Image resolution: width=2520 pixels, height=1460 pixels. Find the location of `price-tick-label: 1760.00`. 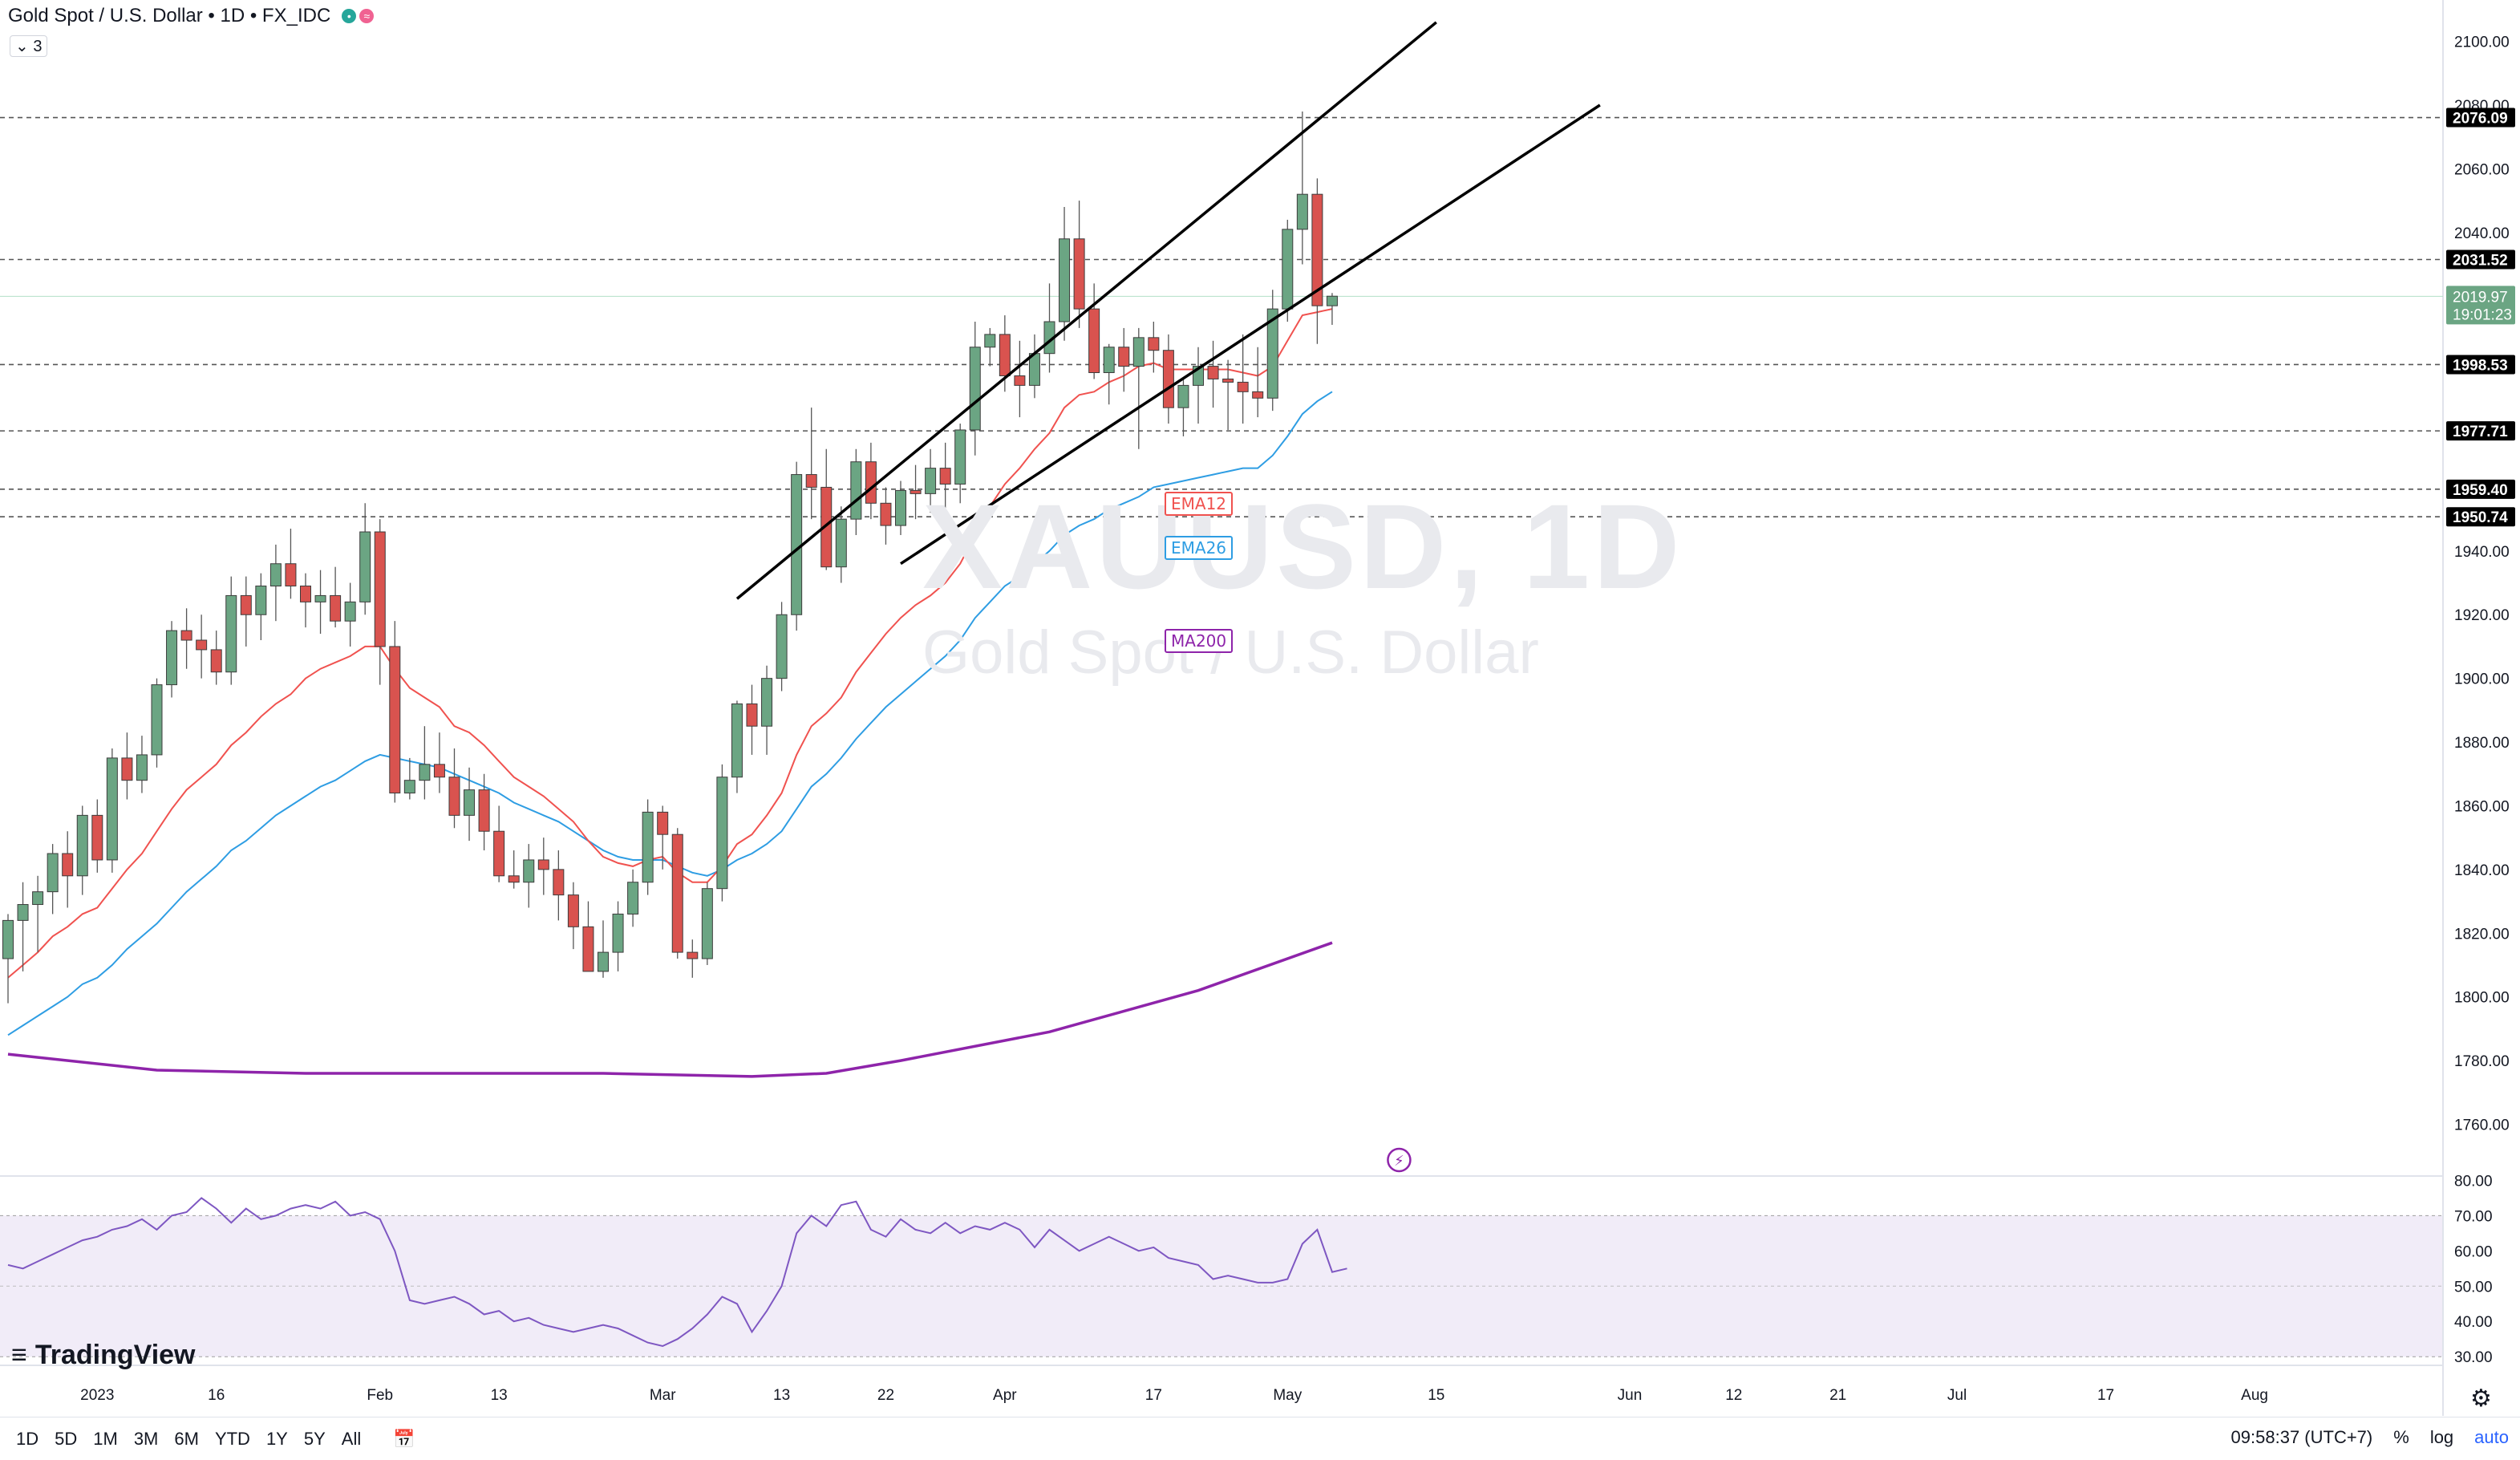

price-tick-label: 1760.00 is located at coordinates (2482, 1126).